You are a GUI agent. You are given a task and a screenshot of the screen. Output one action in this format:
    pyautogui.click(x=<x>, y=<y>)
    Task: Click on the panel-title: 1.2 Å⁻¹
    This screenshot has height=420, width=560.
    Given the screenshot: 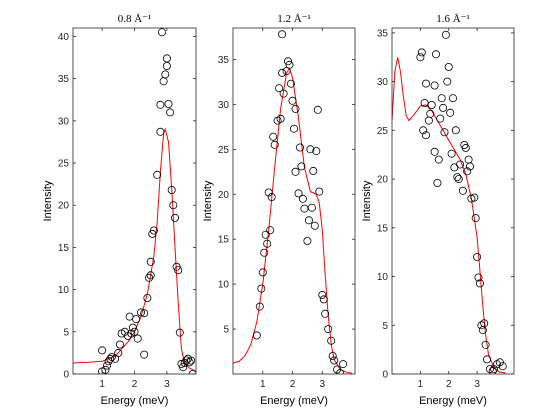 What is the action you would take?
    pyautogui.click(x=294, y=19)
    